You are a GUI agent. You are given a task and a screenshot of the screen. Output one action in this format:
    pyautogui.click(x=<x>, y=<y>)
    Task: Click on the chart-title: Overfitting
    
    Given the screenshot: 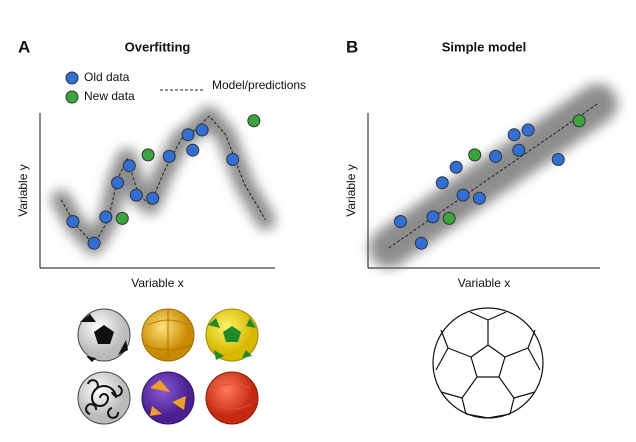 What is the action you would take?
    pyautogui.click(x=158, y=46)
    